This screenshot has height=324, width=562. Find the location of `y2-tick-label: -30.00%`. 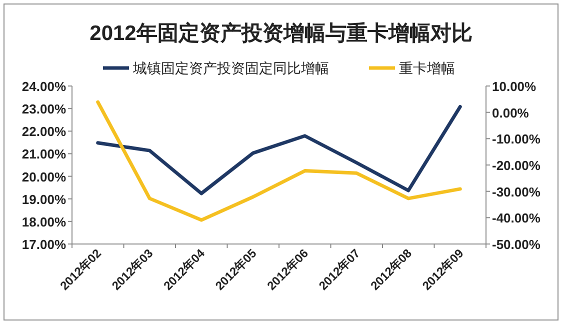

y2-tick-label: -30.00% is located at coordinates (516, 192).